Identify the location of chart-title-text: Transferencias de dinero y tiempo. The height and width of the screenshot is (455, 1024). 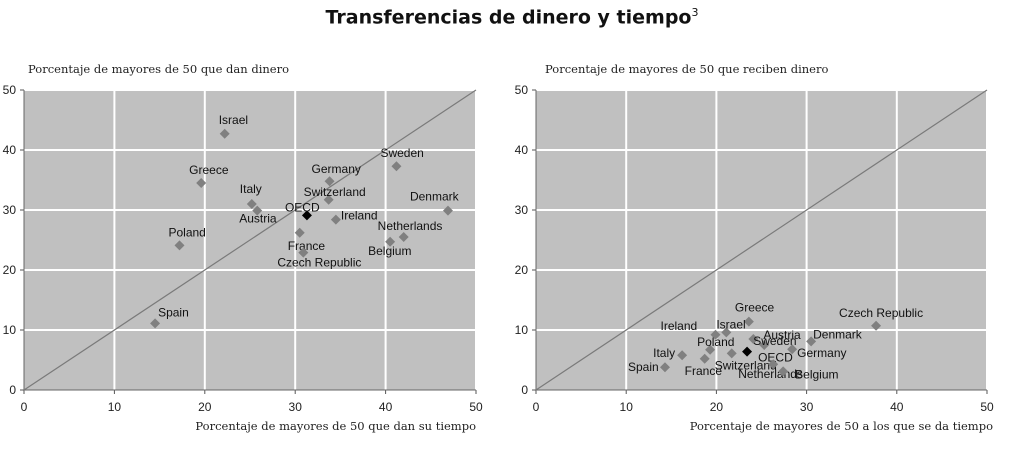
(508, 17).